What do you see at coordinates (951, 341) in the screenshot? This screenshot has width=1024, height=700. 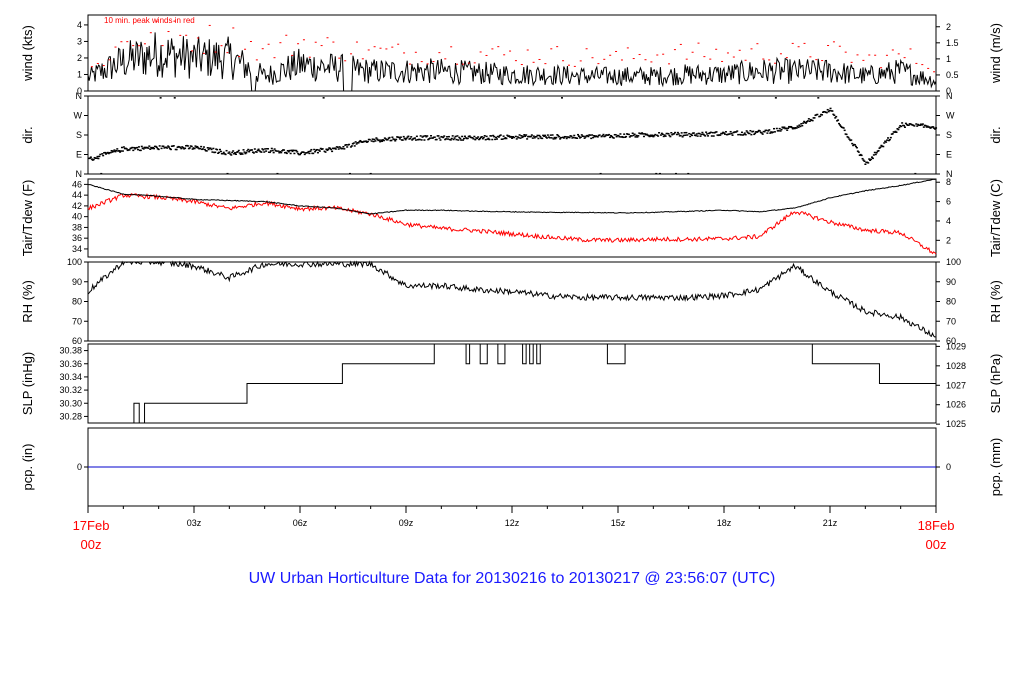 I see `ytick-right-label: 60` at bounding box center [951, 341].